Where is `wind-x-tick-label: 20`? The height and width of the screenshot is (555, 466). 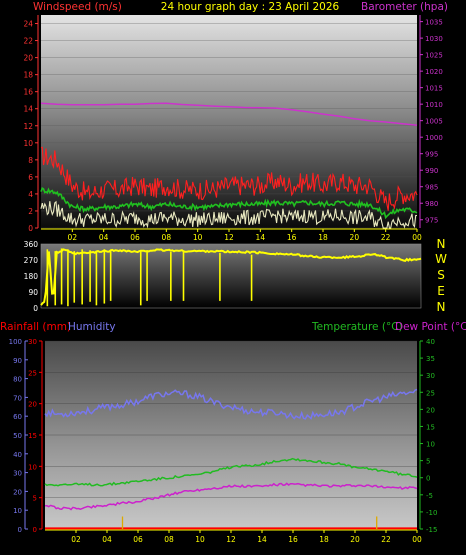
wind-x-tick-label: 20 is located at coordinates (355, 237).